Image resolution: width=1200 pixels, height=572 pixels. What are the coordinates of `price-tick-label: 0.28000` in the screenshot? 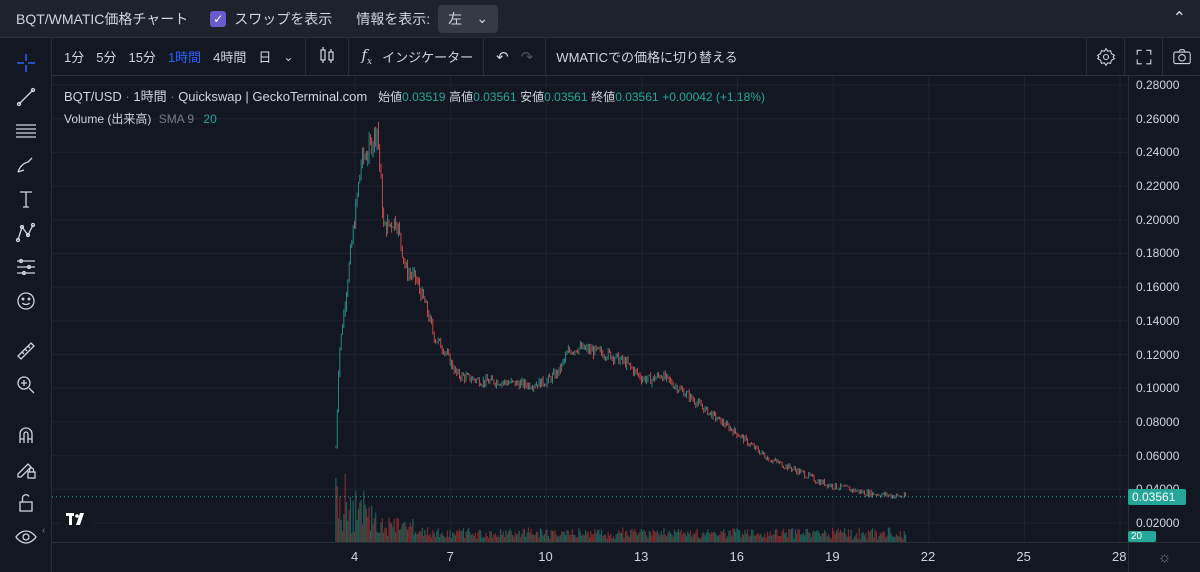 It's located at (1158, 85).